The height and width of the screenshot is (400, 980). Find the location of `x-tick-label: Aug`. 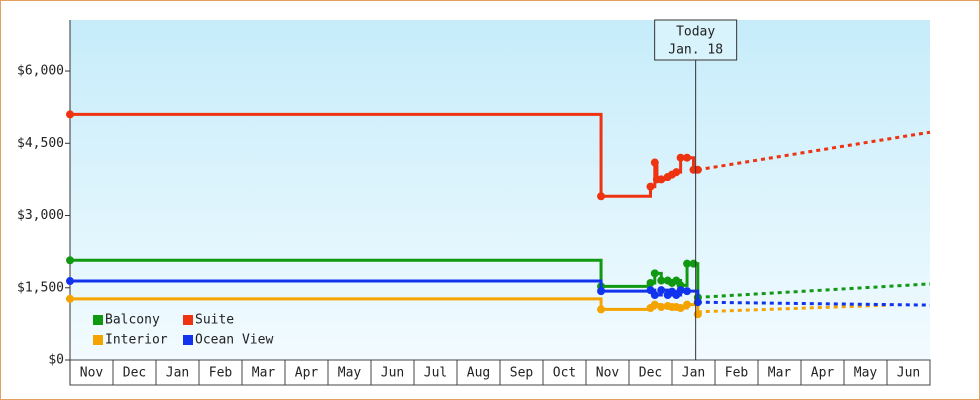

x-tick-label: Aug is located at coordinates (478, 373).